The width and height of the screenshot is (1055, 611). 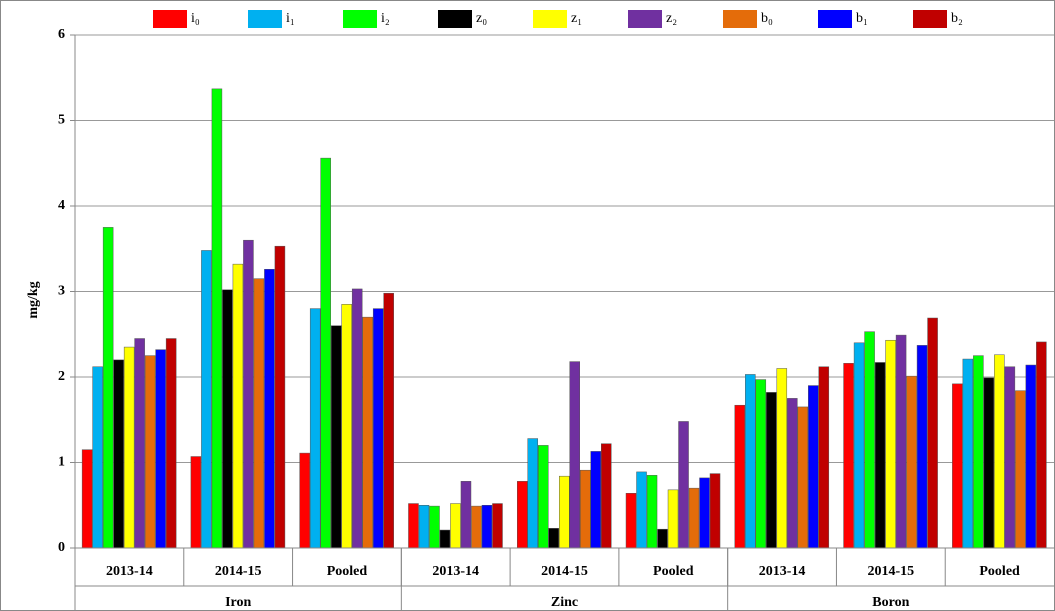 What do you see at coordinates (671, 18) in the screenshot?
I see `legend-label: z₂` at bounding box center [671, 18].